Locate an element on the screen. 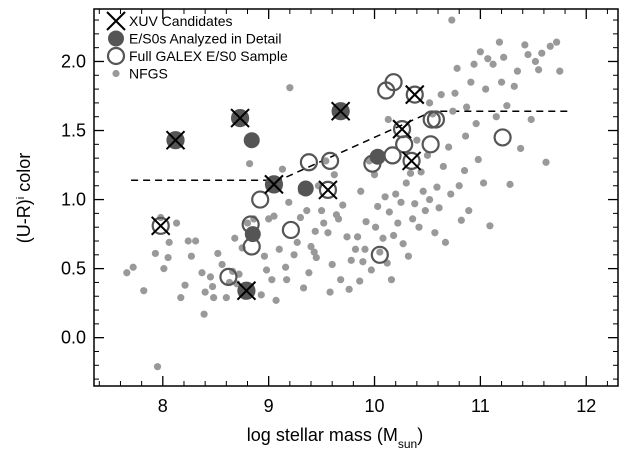 Image resolution: width=623 pixels, height=451 pixels. x-tick-label: 8 is located at coordinates (163, 406).